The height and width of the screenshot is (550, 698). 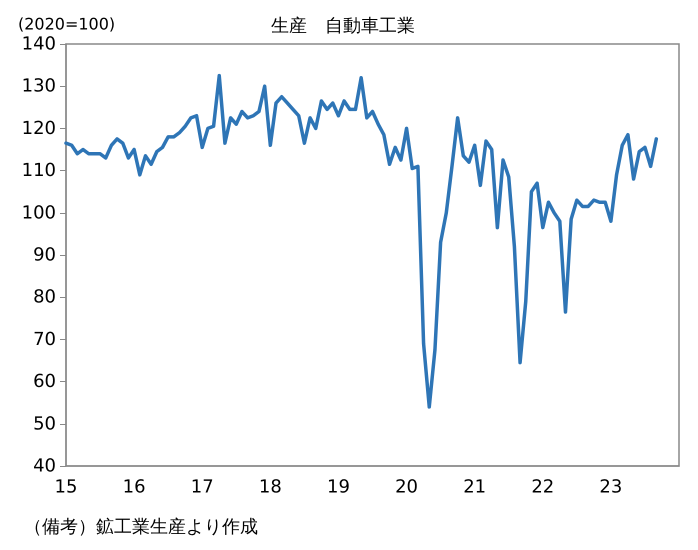 I want to click on y-tick-label: 50, so click(x=44, y=423).